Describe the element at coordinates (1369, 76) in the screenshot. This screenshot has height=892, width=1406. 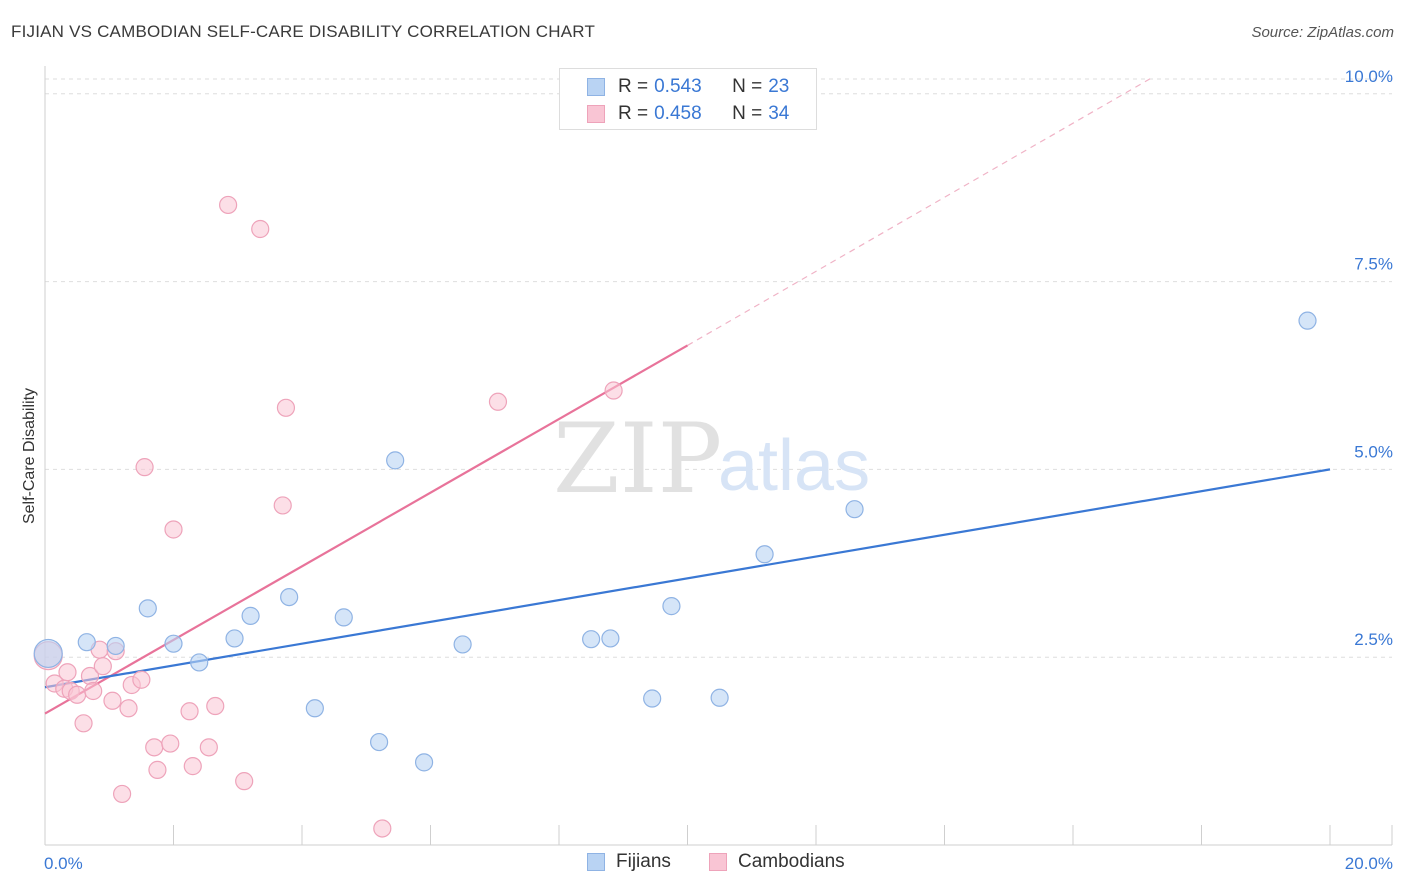
I see `y-tick-label: 10.0%` at that location.